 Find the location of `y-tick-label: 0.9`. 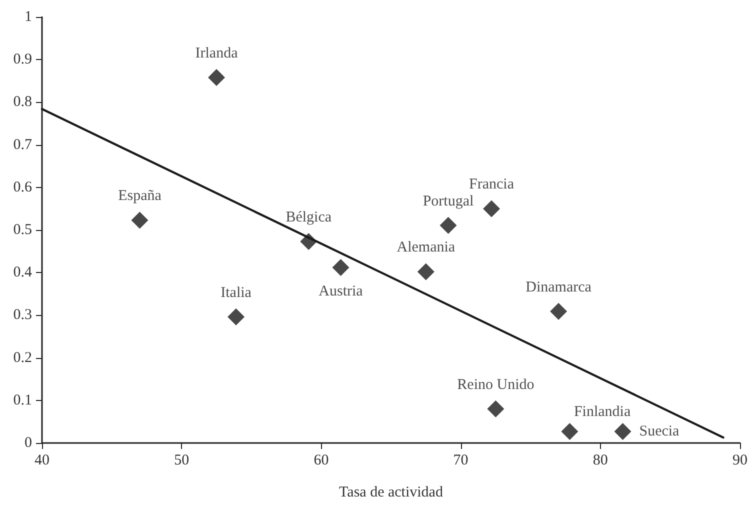

y-tick-label: 0.9 is located at coordinates (22, 60).